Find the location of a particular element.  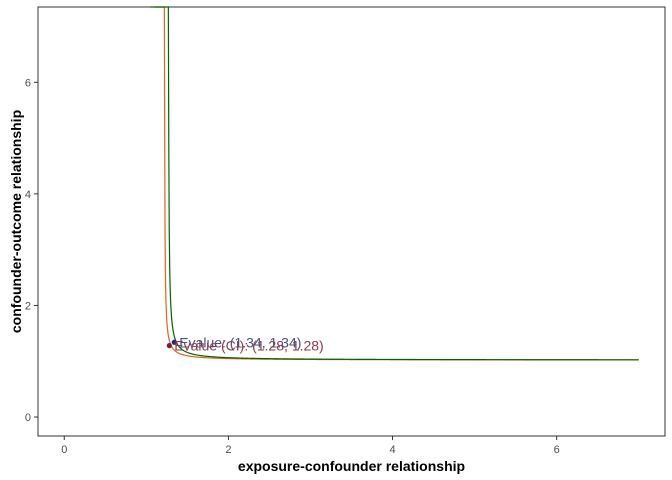

y-tick-label: 6 is located at coordinates (28, 83).